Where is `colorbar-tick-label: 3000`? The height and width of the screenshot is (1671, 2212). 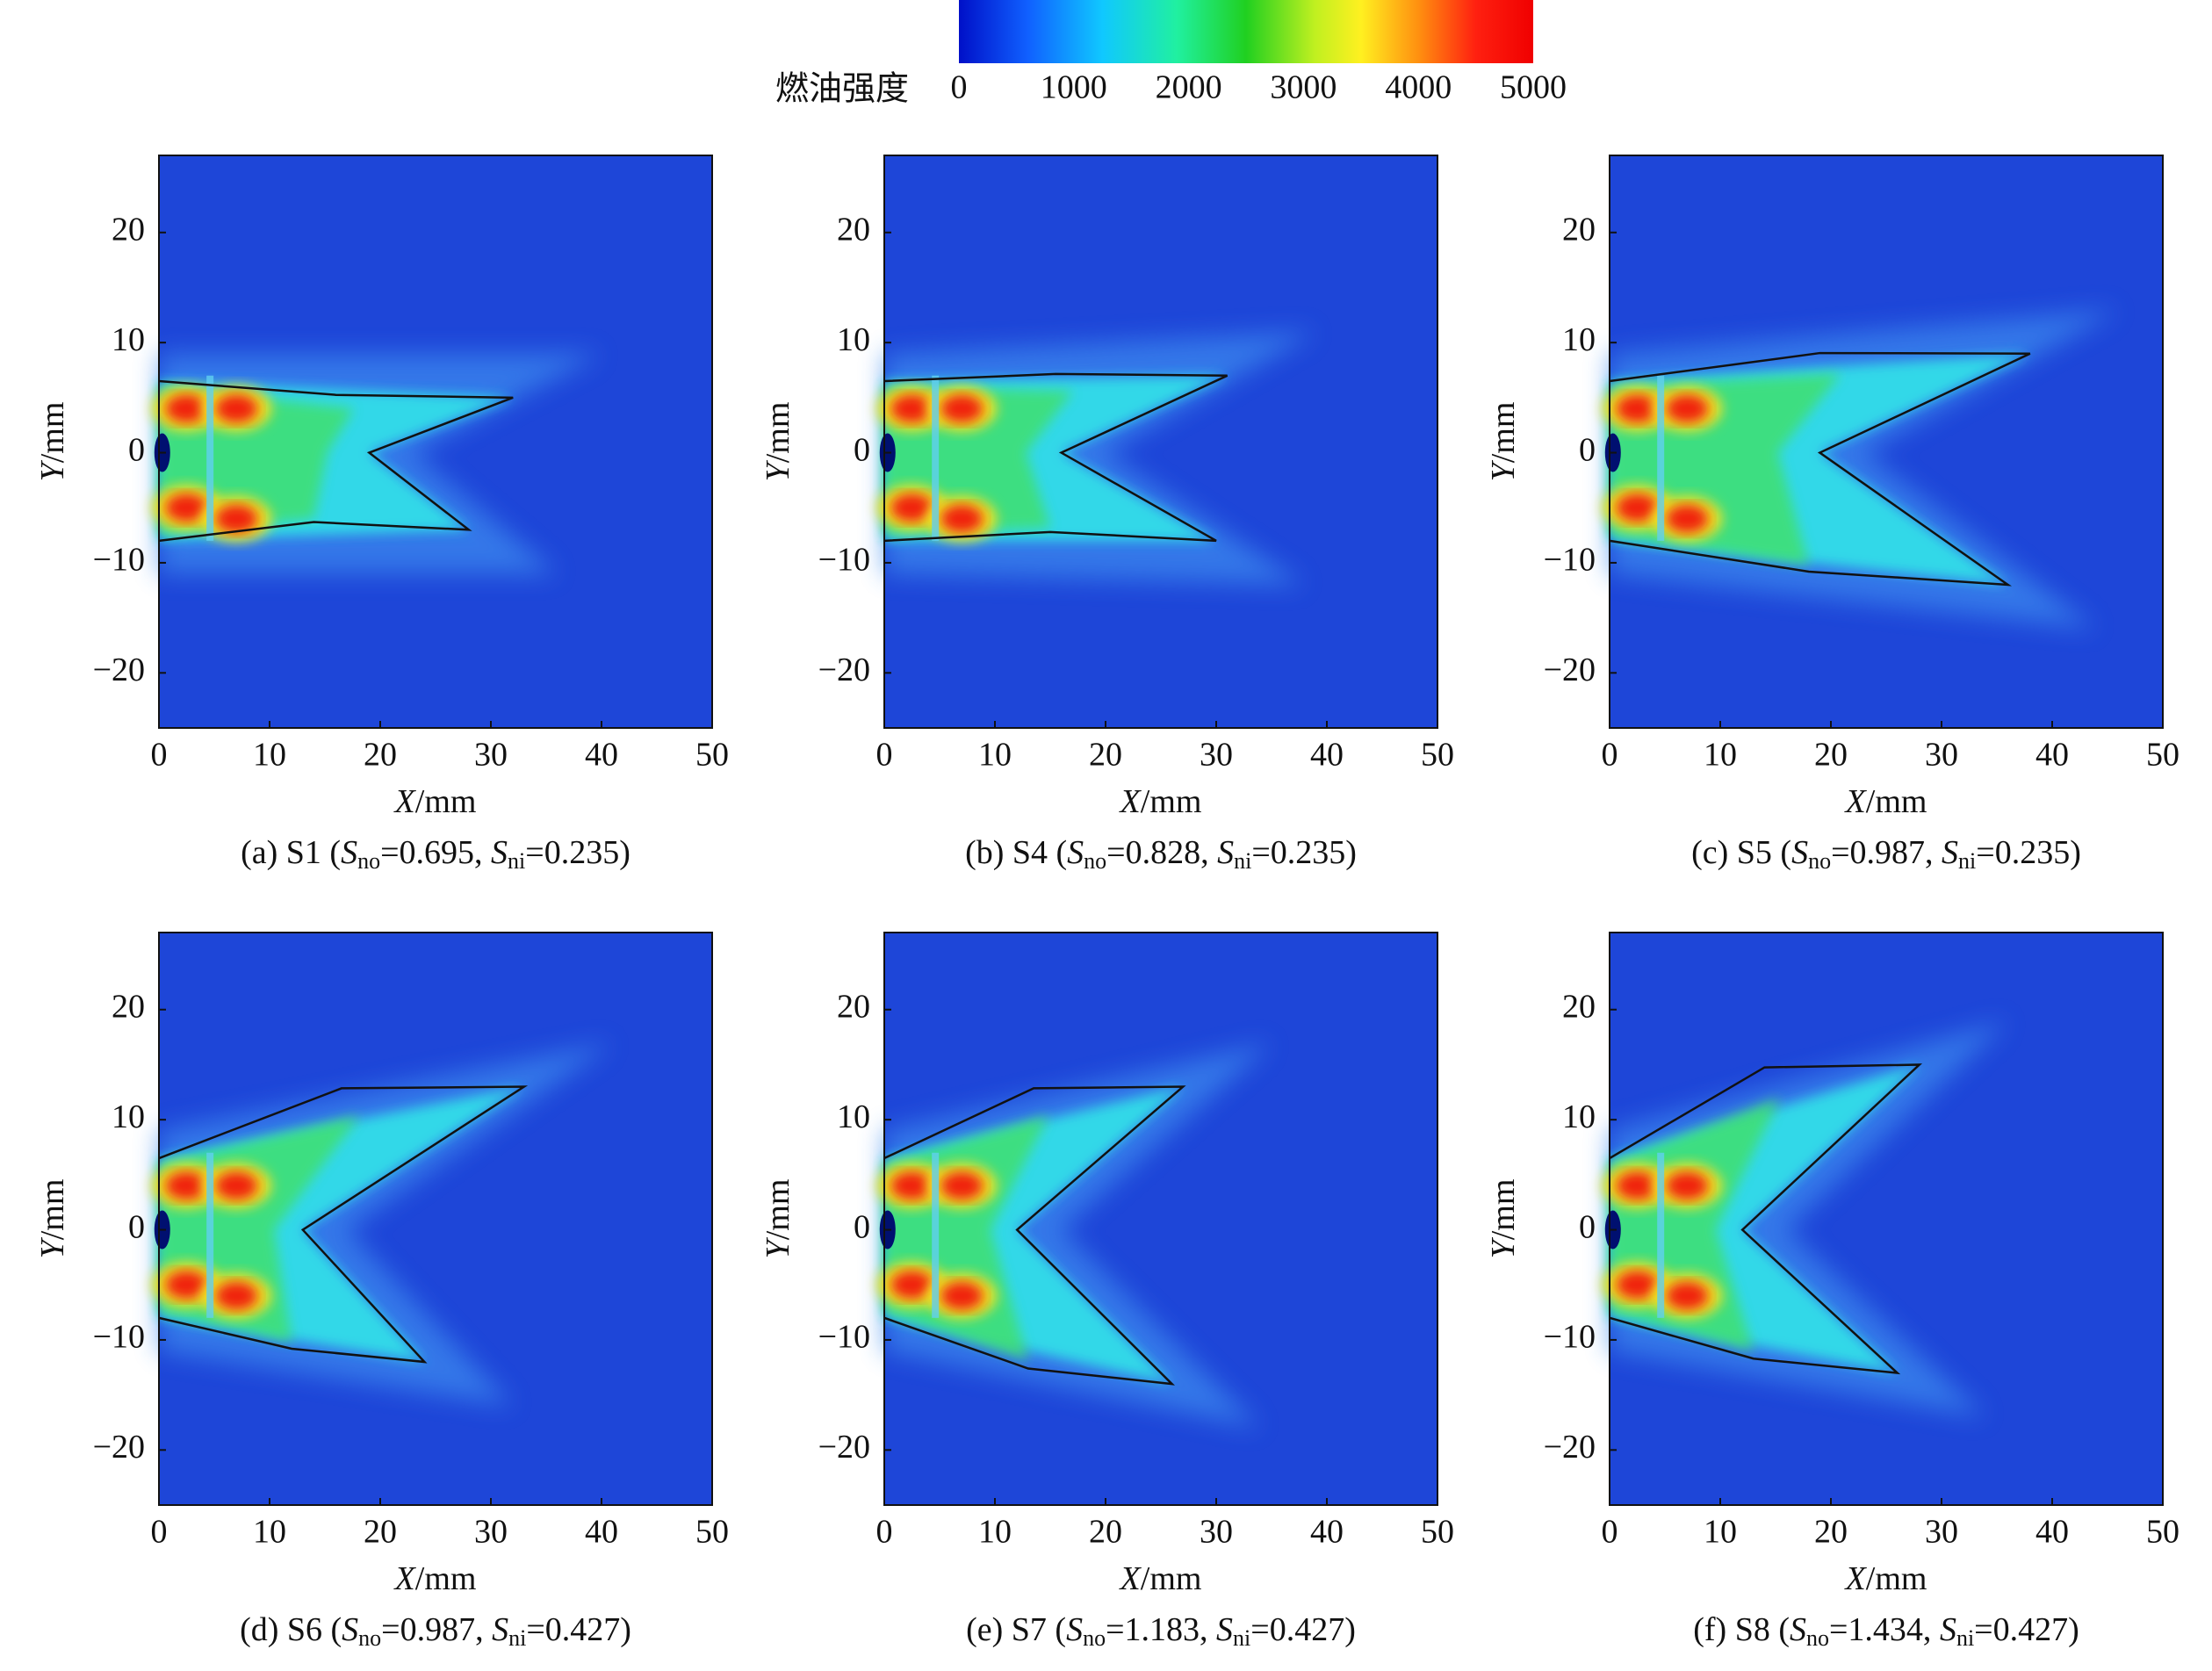
colorbar-tick-label: 3000 is located at coordinates (1303, 87).